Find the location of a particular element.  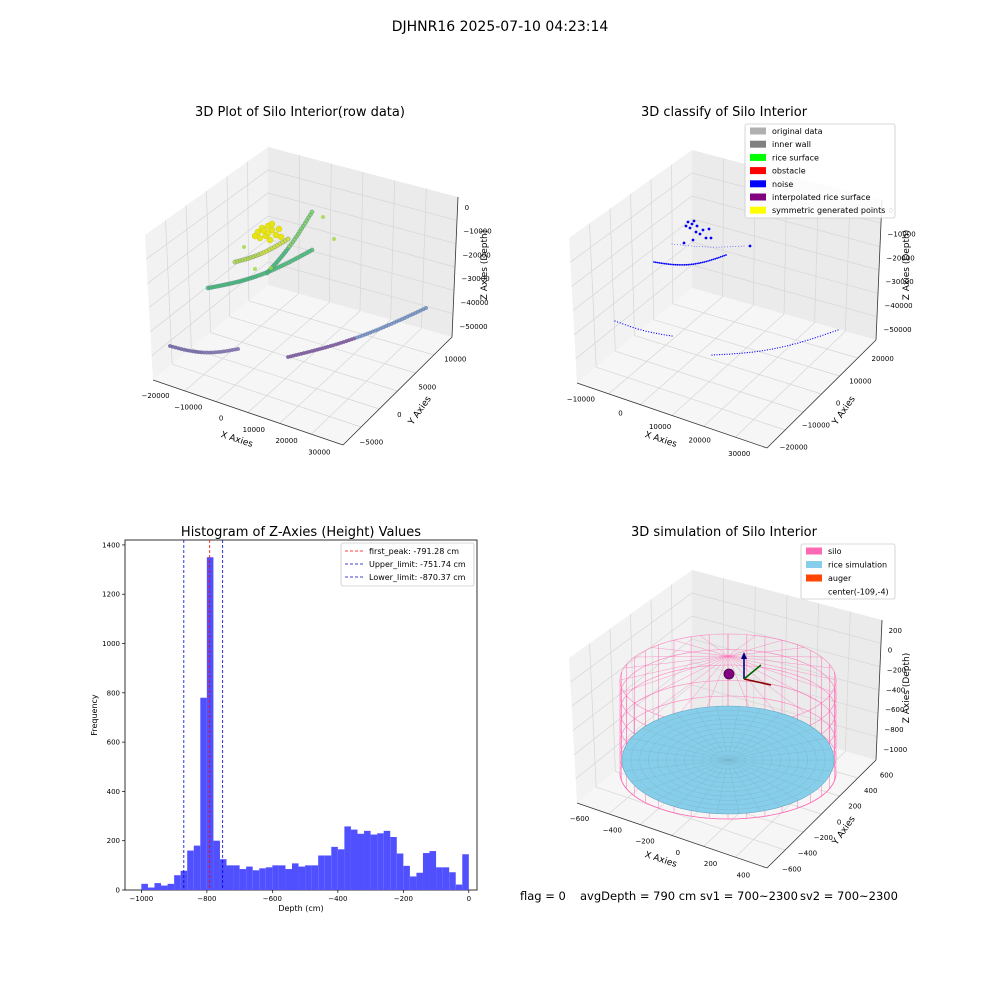

x-tick-label: −800 is located at coordinates (206, 899).